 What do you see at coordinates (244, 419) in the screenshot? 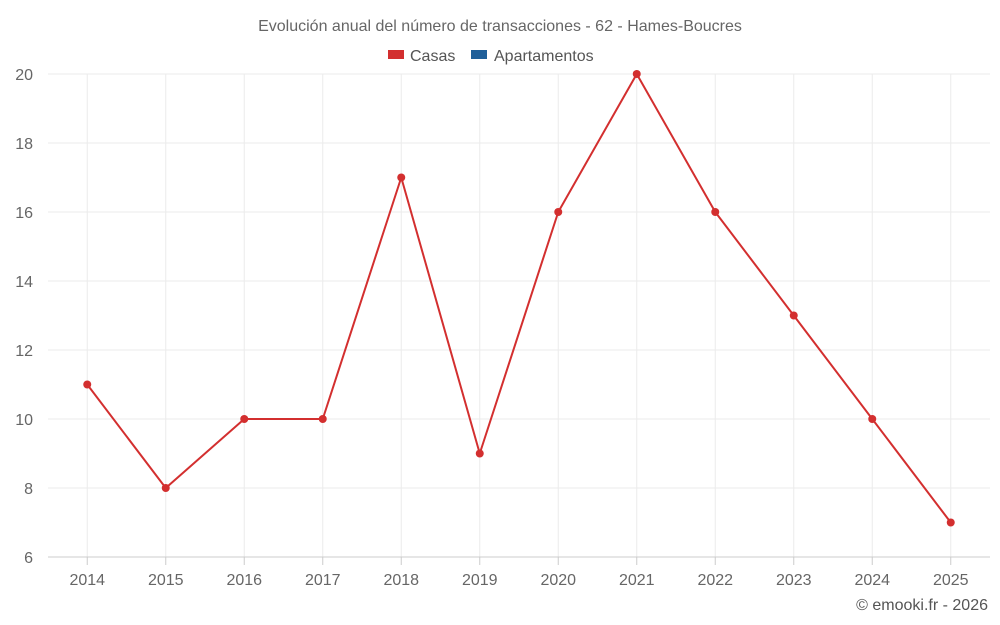
I see `data-point-casas-2016` at bounding box center [244, 419].